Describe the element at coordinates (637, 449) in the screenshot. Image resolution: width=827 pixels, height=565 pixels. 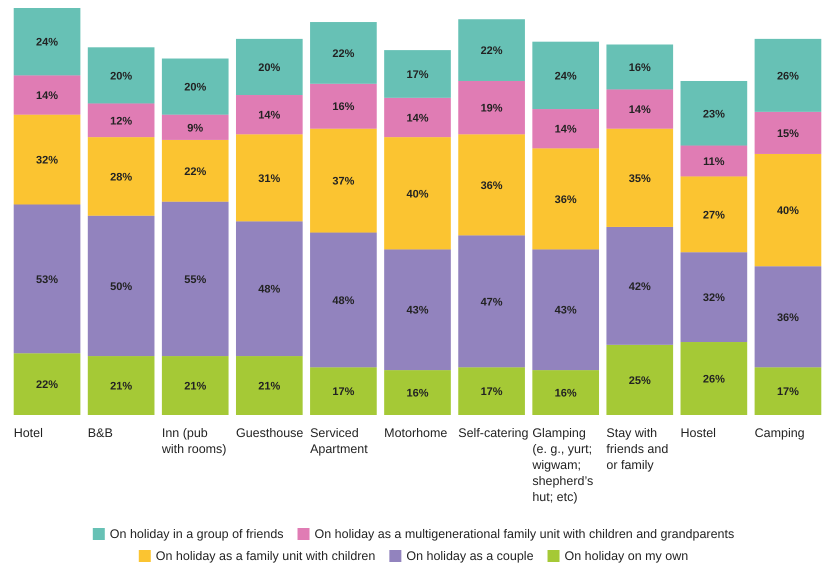
I see `x-tick-label: Stay with friends and or family` at that location.